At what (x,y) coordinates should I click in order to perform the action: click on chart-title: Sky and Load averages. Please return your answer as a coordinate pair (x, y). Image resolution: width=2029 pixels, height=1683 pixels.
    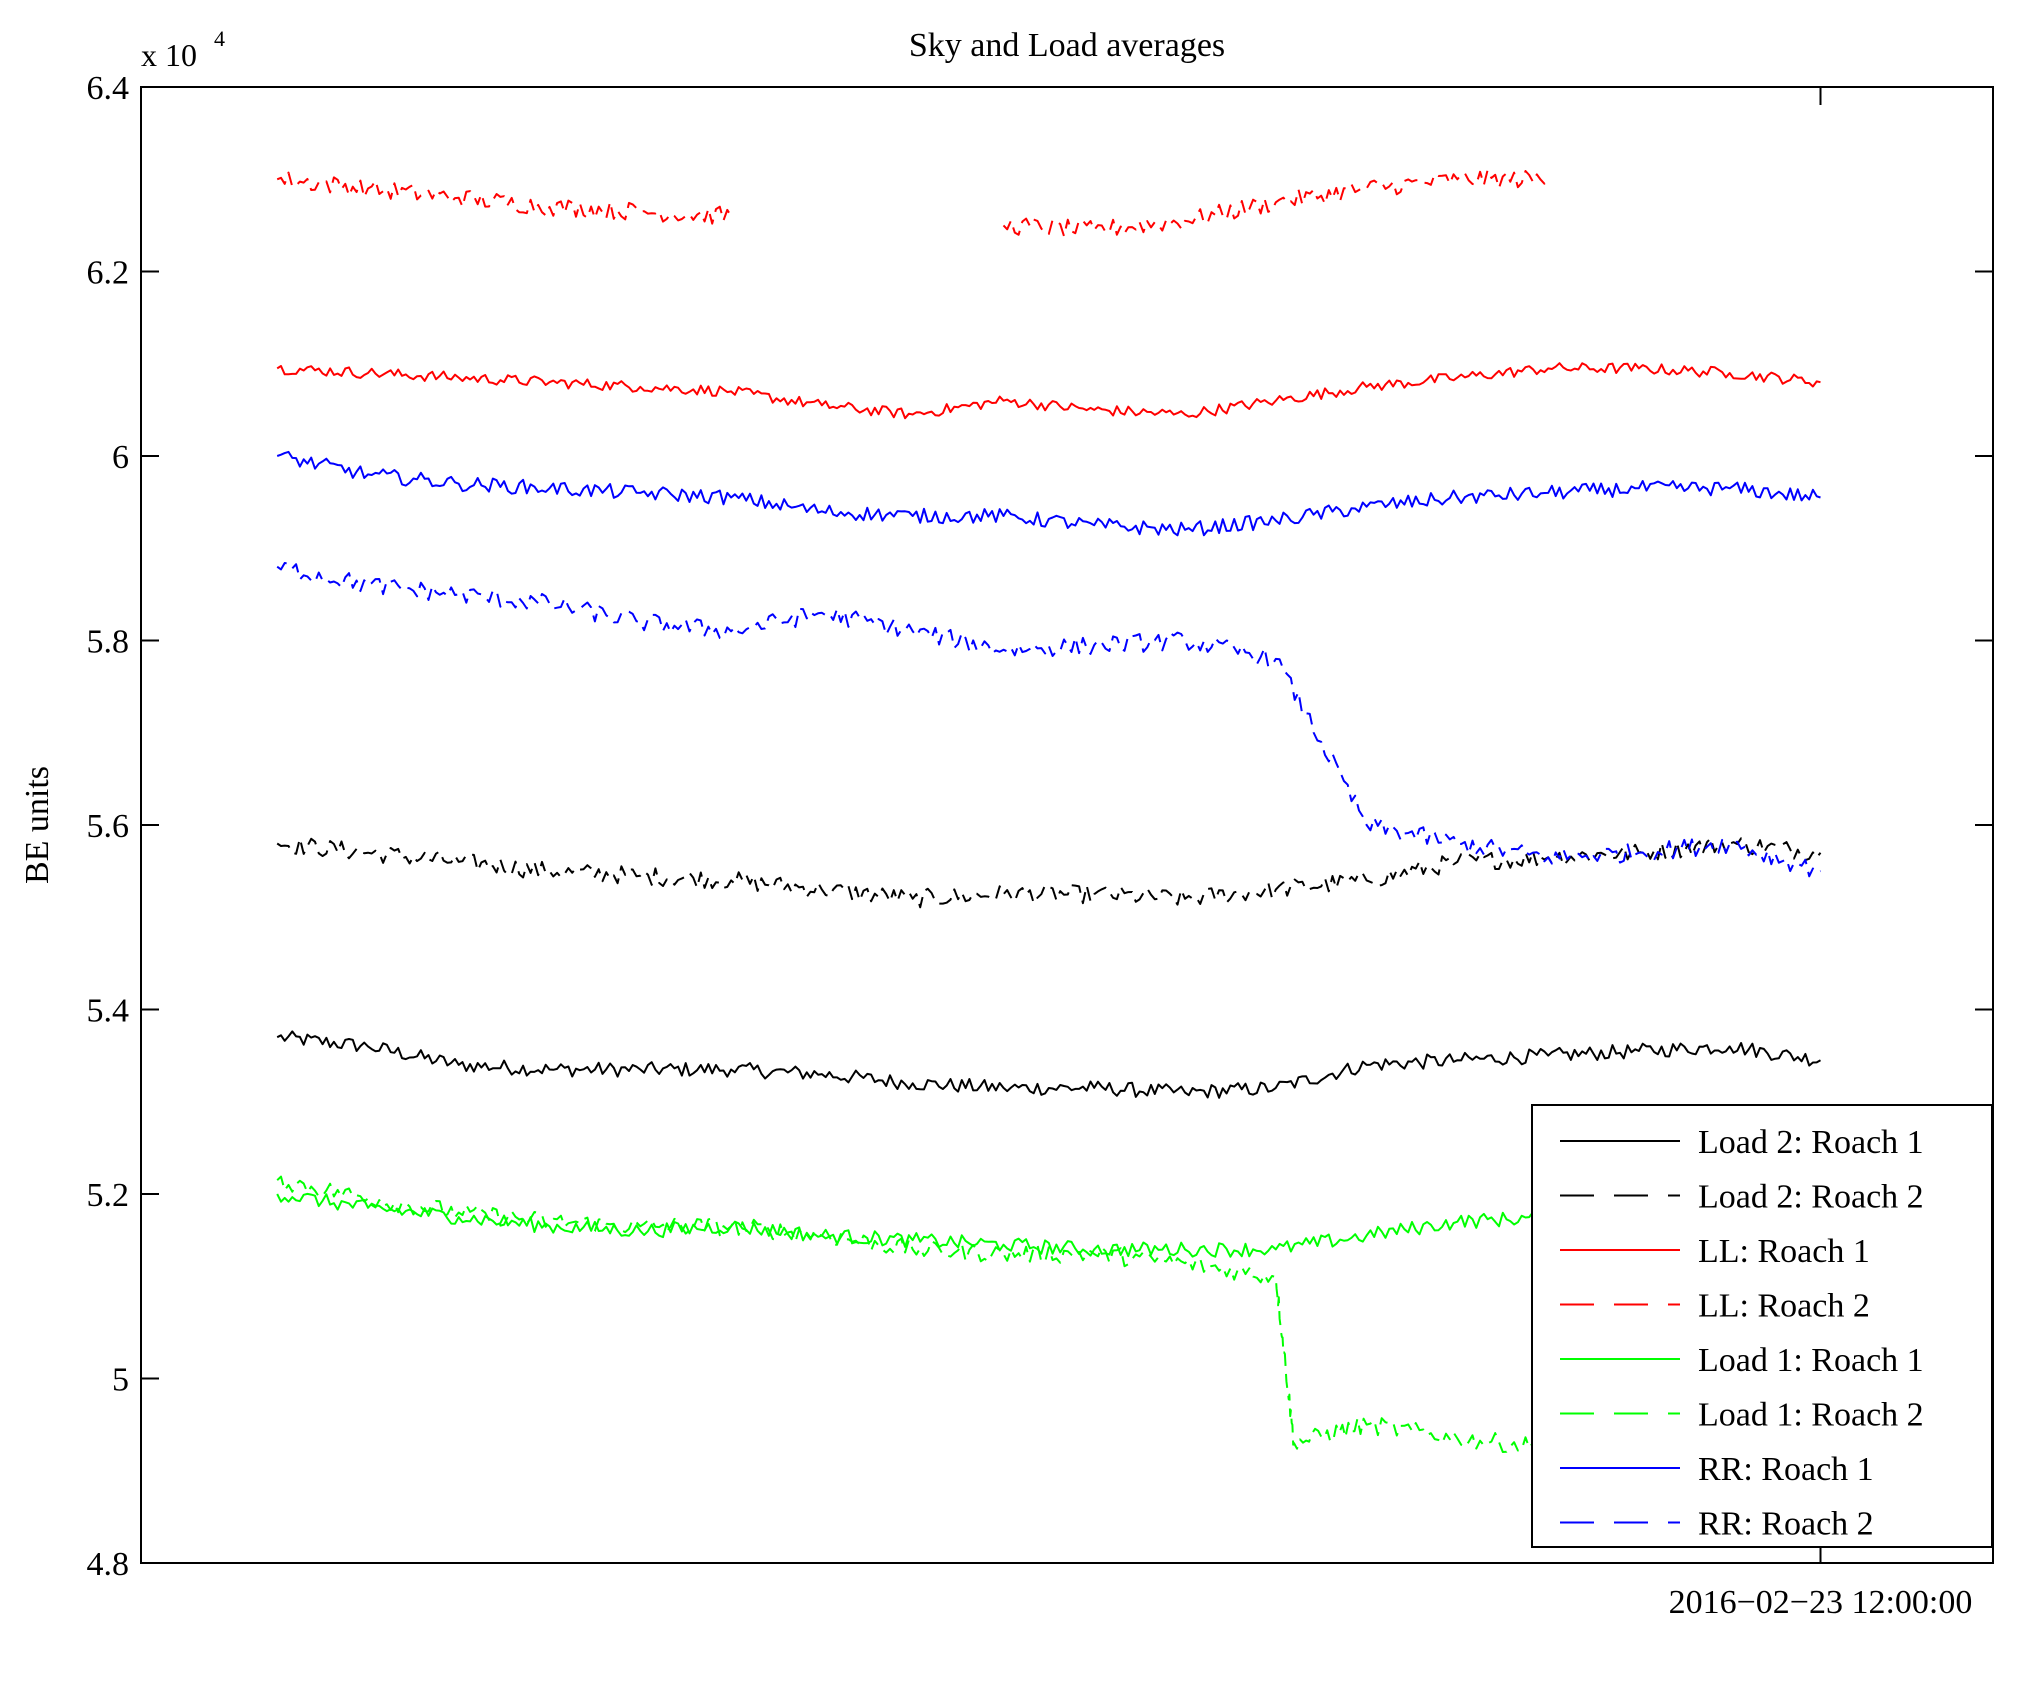
    Looking at the image, I should click on (1067, 45).